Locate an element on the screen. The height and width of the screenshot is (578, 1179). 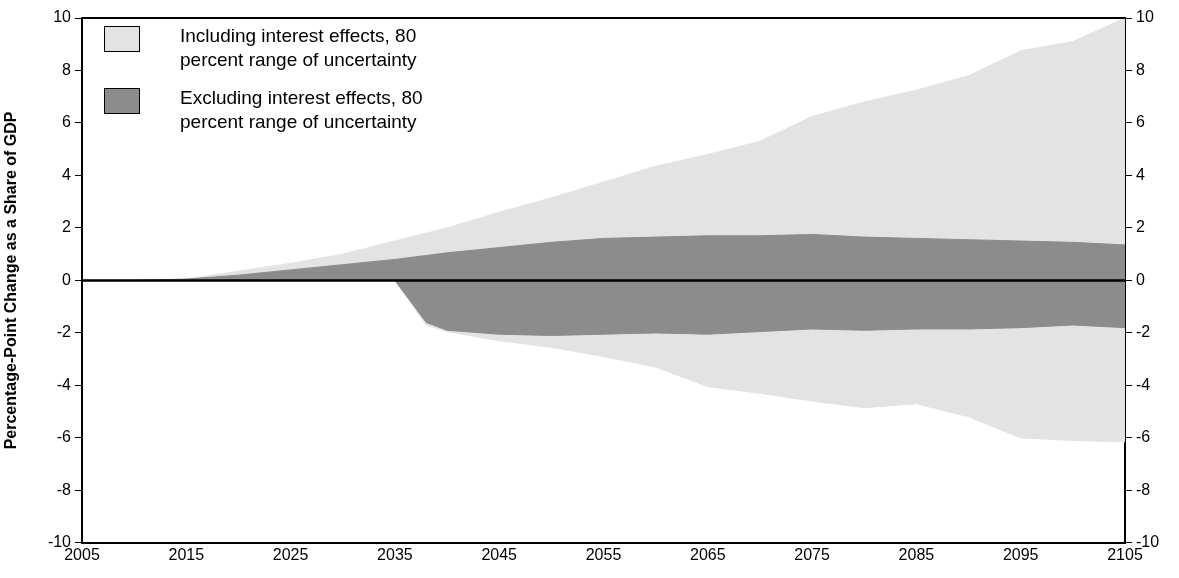
y-tick-label: 2 is located at coordinates (67, 227).